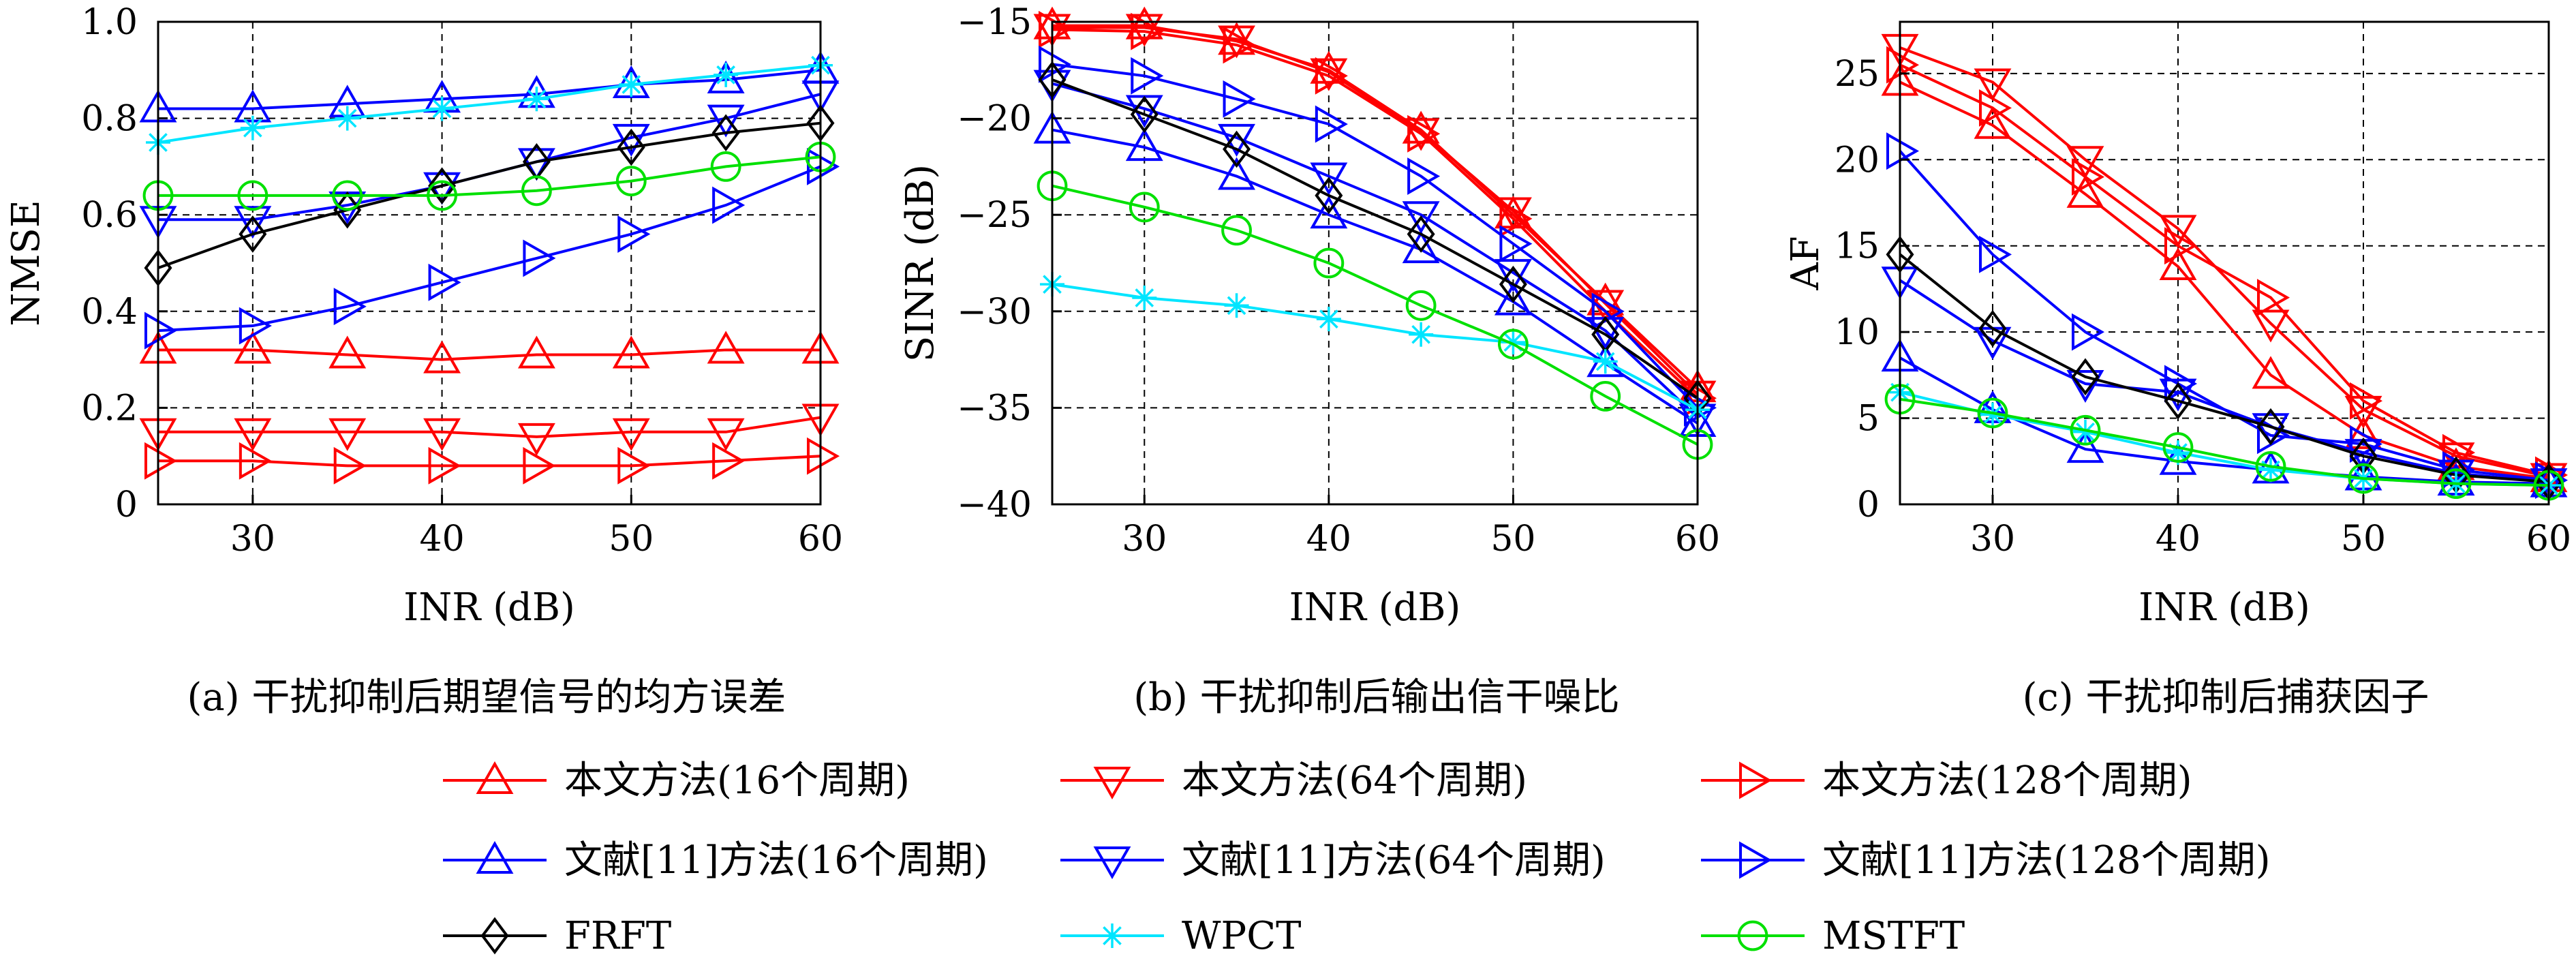  Describe the element at coordinates (109, 22) in the screenshot. I see `y-tick-label: 1.0` at that location.